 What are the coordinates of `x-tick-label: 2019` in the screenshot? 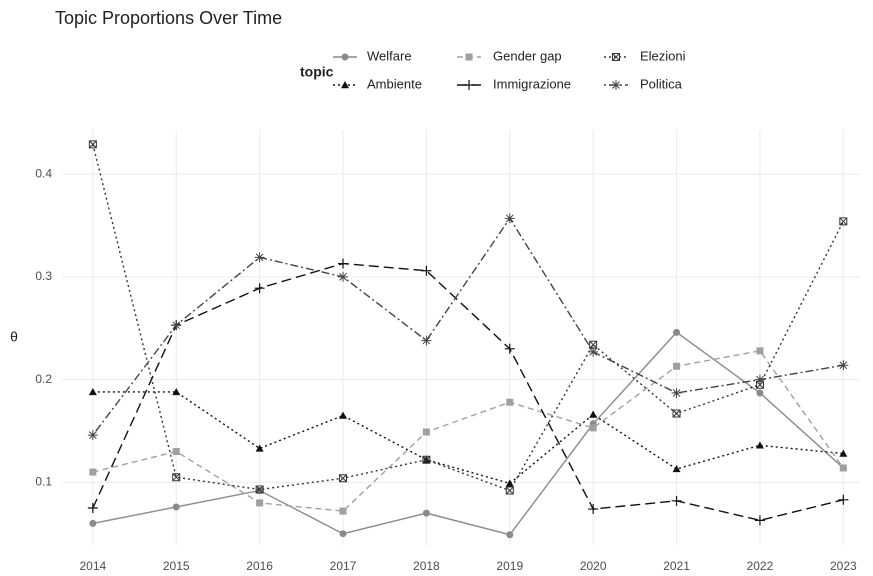 It's located at (509, 566).